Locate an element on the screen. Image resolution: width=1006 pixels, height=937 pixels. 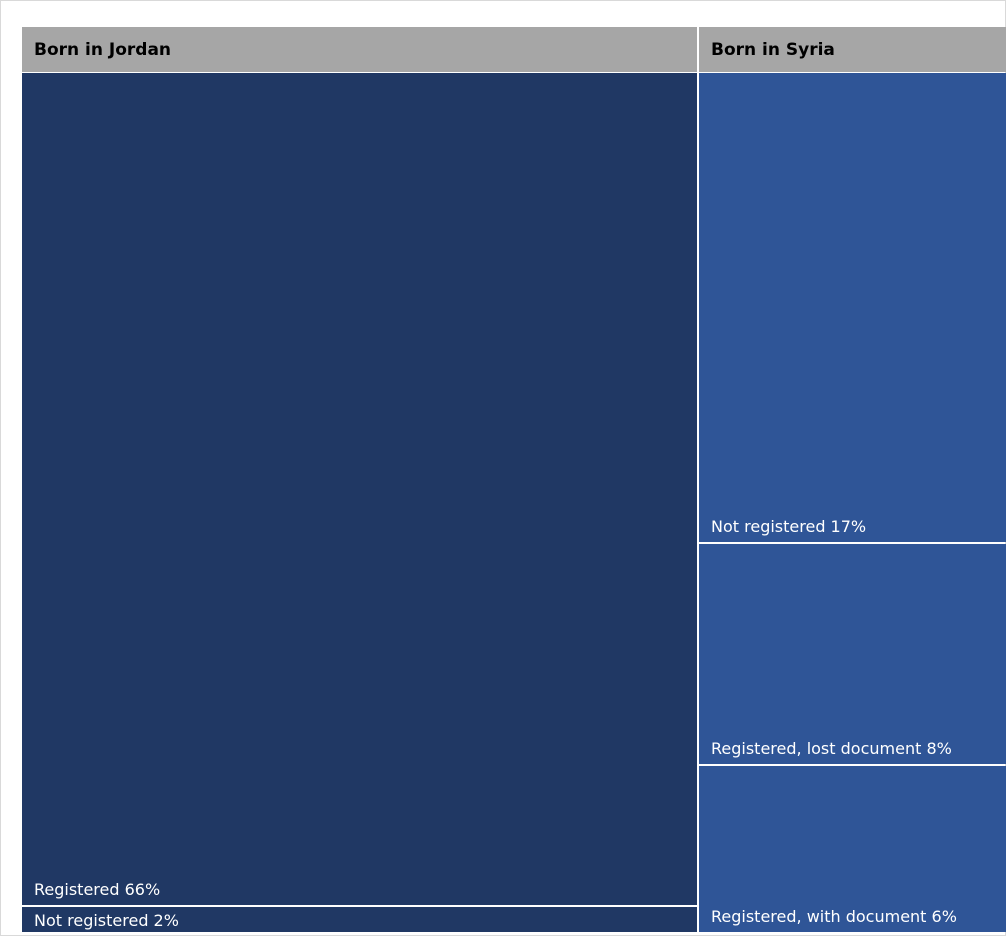
treemap-tile: Not registered 2% is located at coordinates (359, 919).